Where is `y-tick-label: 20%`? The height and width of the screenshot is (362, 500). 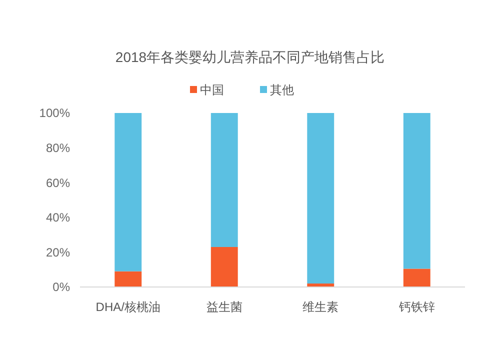 y-tick-label: 20% is located at coordinates (58, 252).